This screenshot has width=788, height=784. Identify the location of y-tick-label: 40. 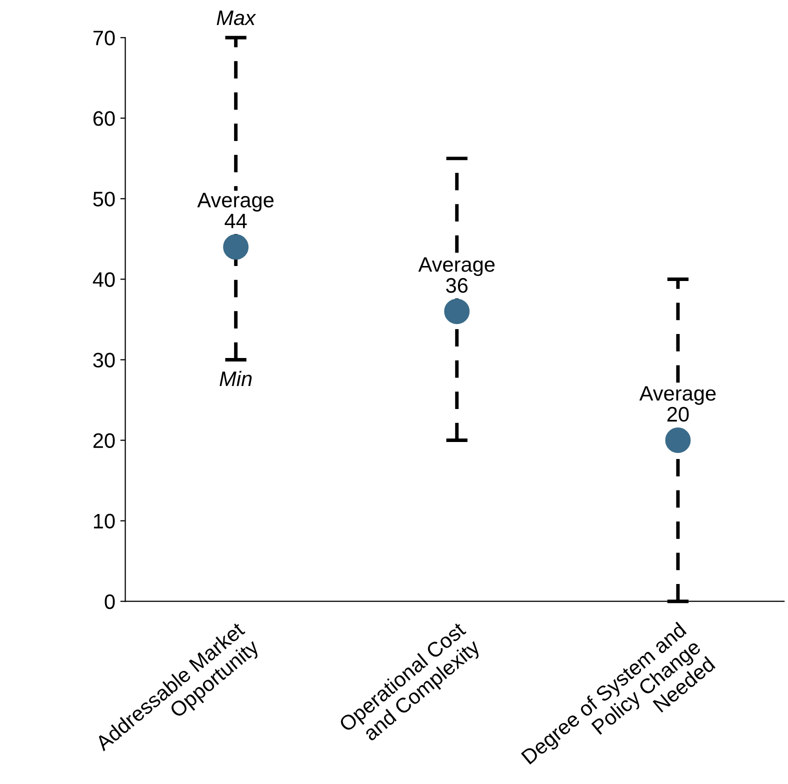
(103, 279).